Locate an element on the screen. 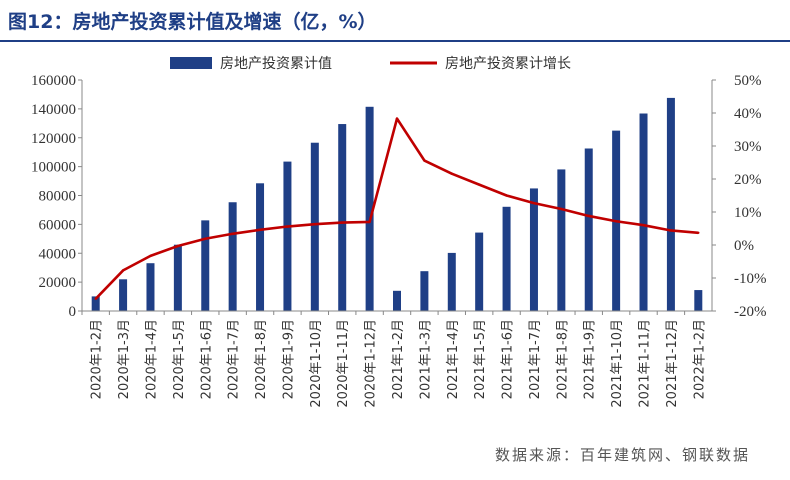  left-tick-label: 140000 is located at coordinates (53, 110).